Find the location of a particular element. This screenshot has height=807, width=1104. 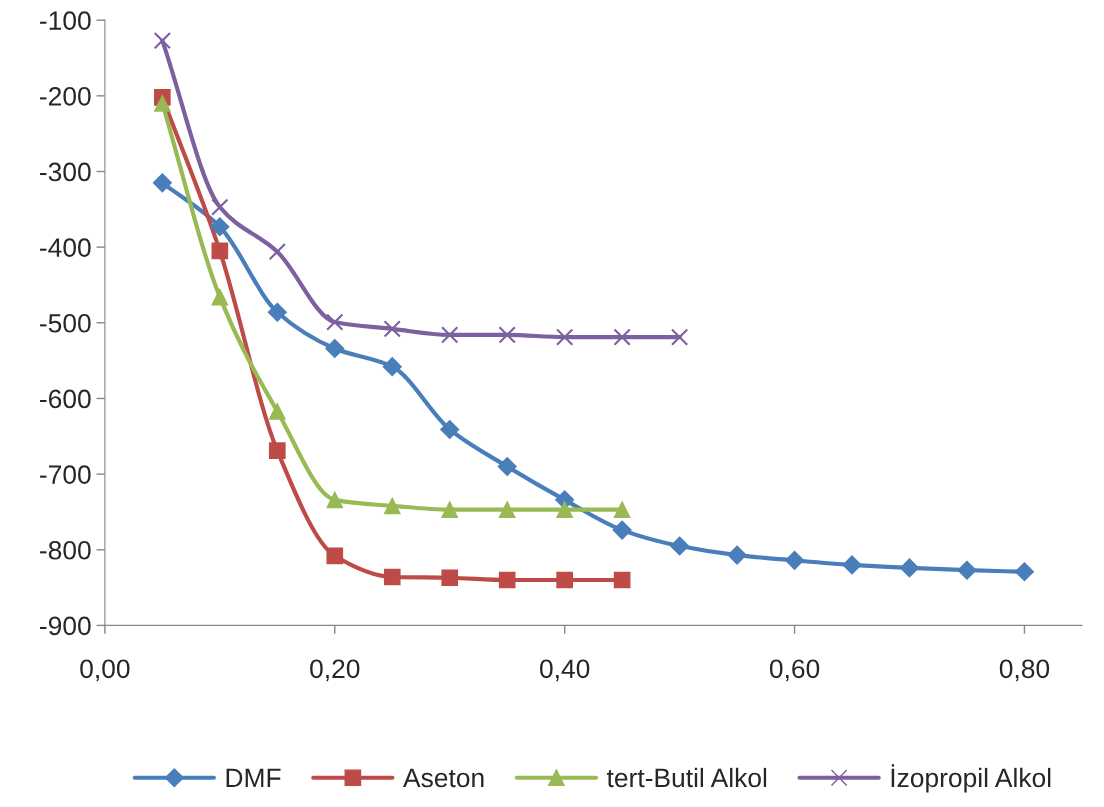

y-tick-label: -400 is located at coordinates (65, 247).